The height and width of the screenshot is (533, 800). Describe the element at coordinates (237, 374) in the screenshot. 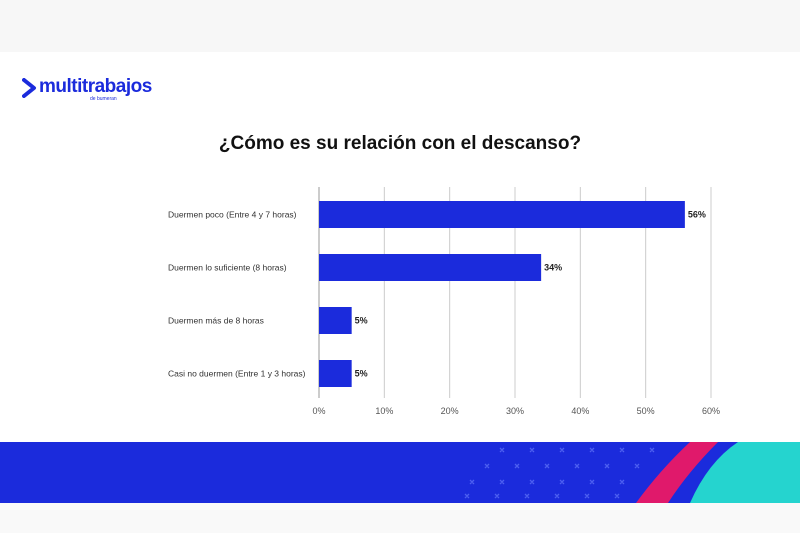

I see `category-label: Casi no duermen (Entre 1 y 3 horas)` at that location.